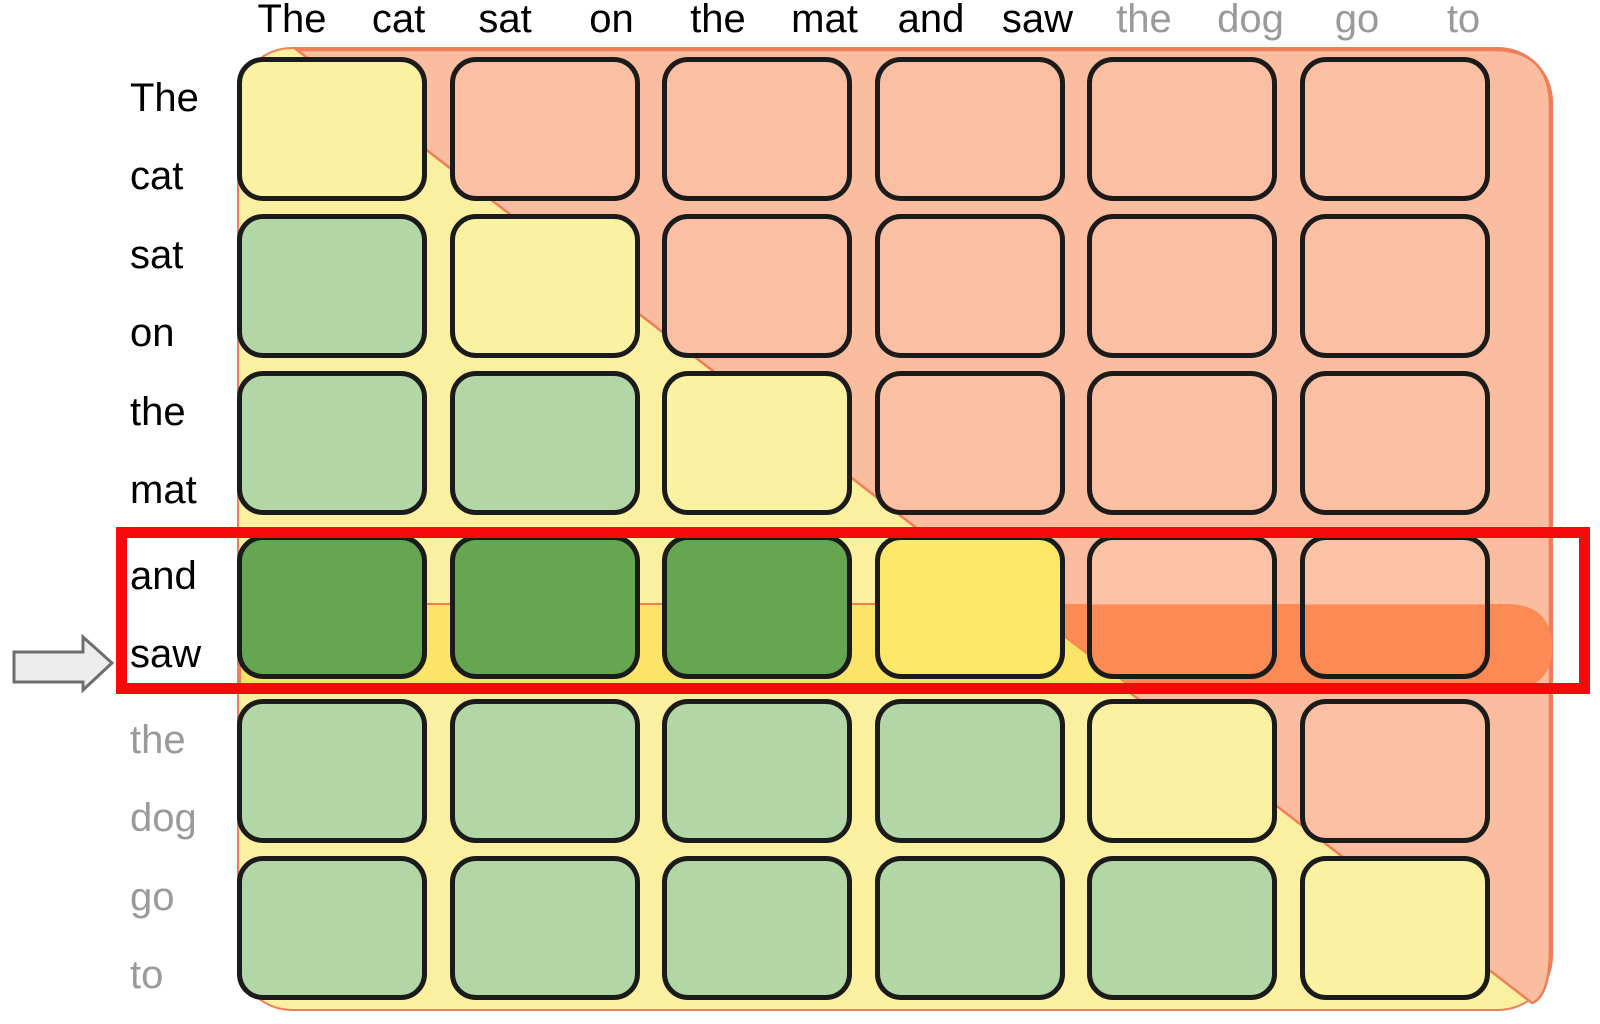 This screenshot has height=1024, width=1600. I want to click on column-token: cat, so click(398, 20).